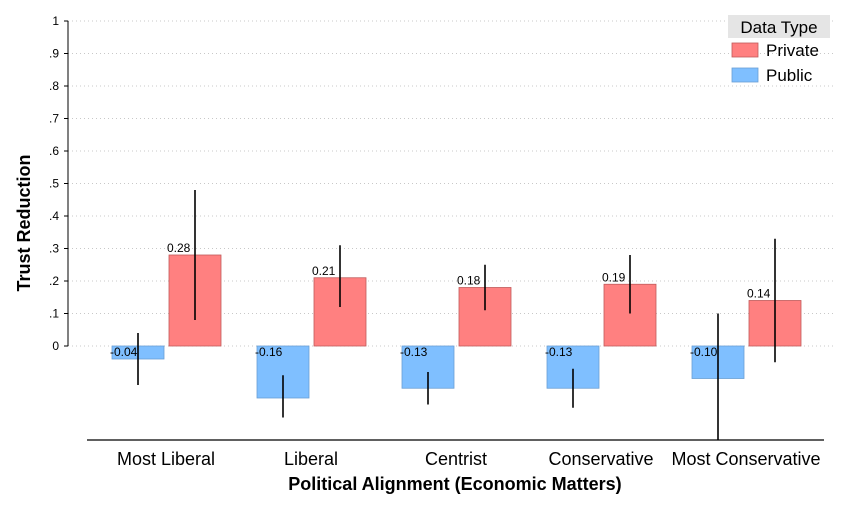  What do you see at coordinates (166, 459) in the screenshot?
I see `x-tick-label: Most Liberal` at bounding box center [166, 459].